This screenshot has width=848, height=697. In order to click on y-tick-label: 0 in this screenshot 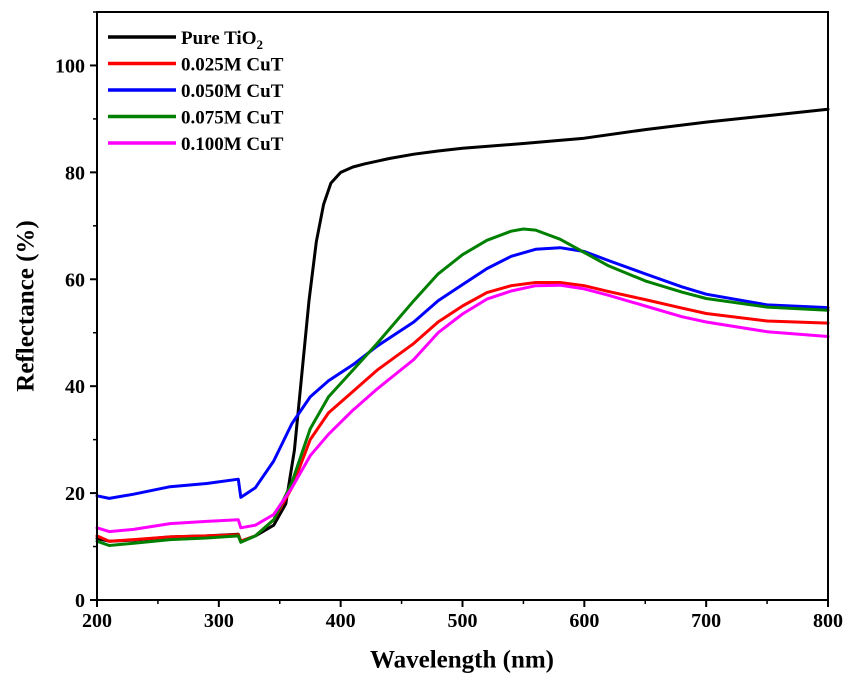, I will do `click(80, 601)`.